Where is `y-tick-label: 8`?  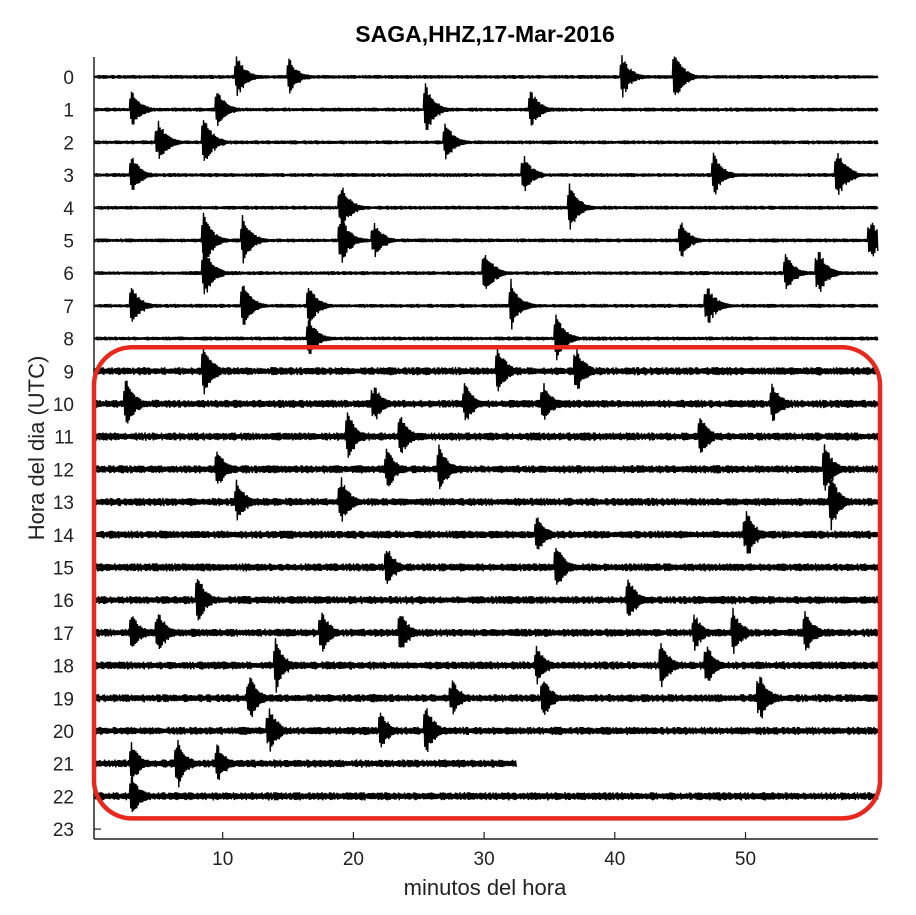
y-tick-label: 8 is located at coordinates (68, 340).